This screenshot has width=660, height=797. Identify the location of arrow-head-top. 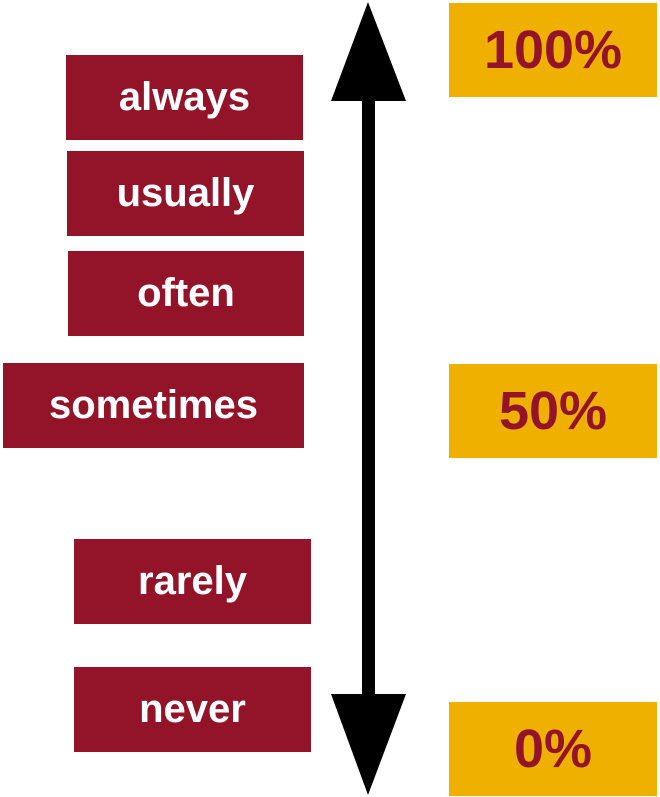
(368, 51).